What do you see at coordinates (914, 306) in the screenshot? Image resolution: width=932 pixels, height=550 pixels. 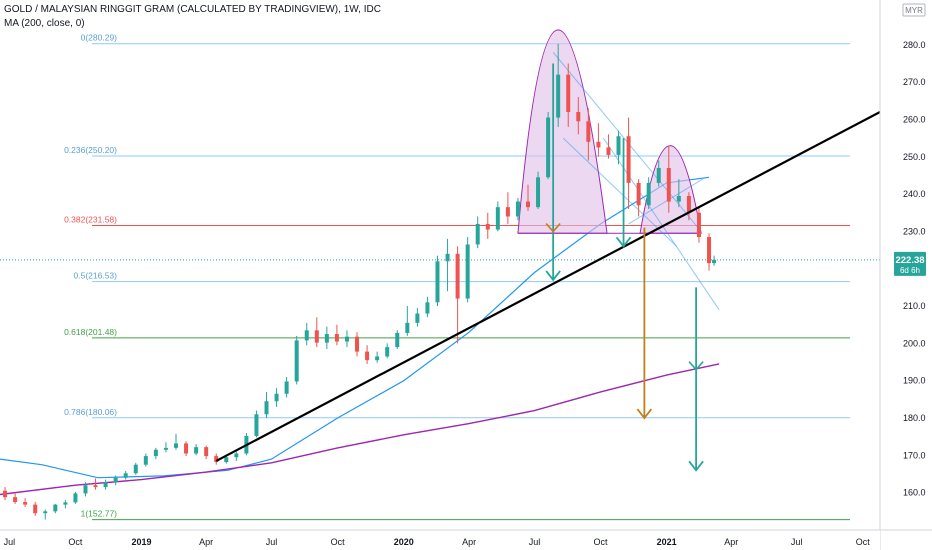 I see `y-tick-label: 210.0` at bounding box center [914, 306].